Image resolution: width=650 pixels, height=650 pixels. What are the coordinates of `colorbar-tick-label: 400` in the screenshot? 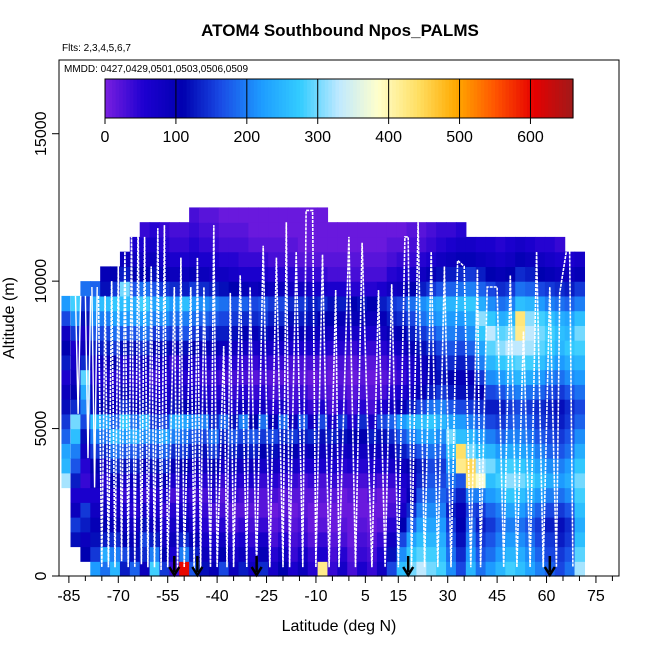 It's located at (388, 137).